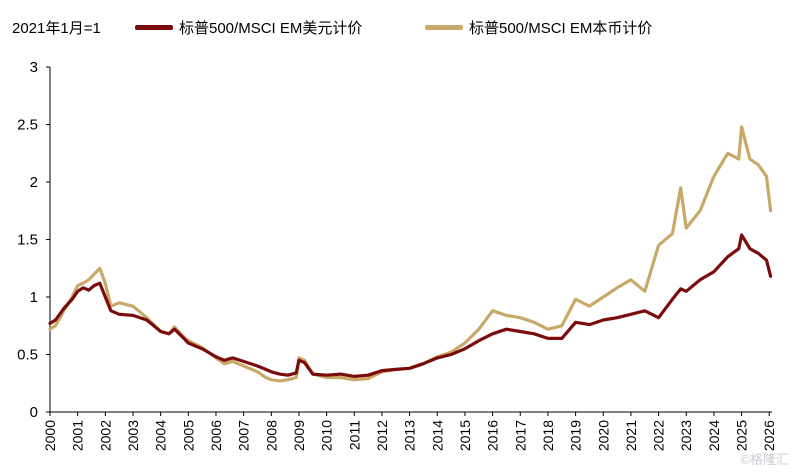 This screenshot has width=797, height=472. What do you see at coordinates (154, 27) in the screenshot?
I see `legend-swatch-usd` at bounding box center [154, 27].